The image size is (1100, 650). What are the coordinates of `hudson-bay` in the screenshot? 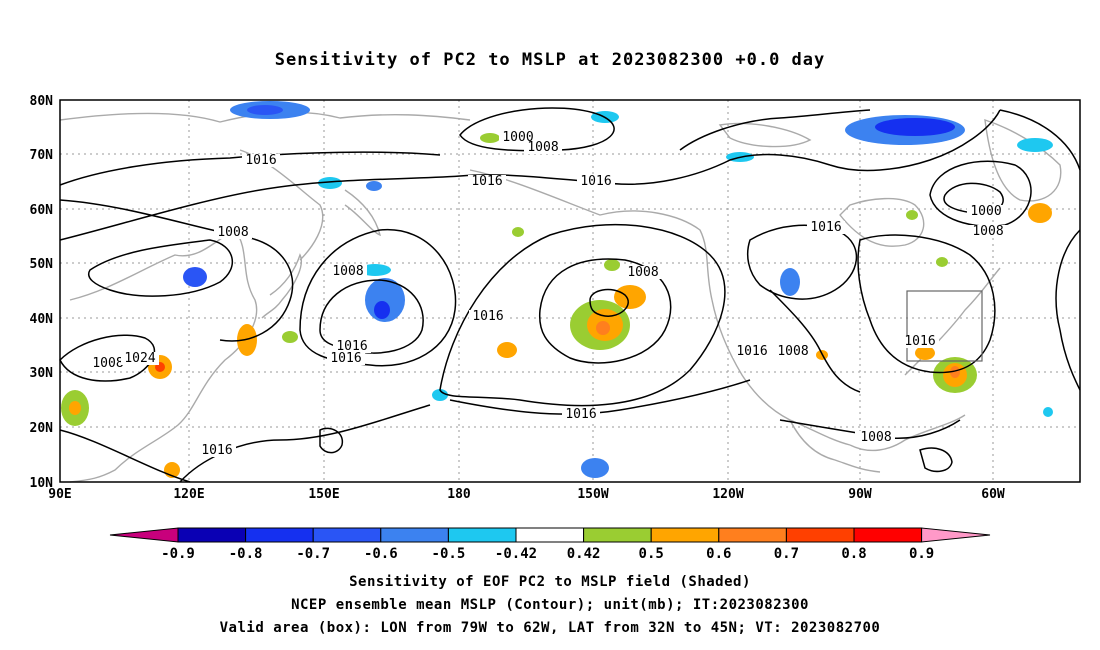 It's located at (882, 222).